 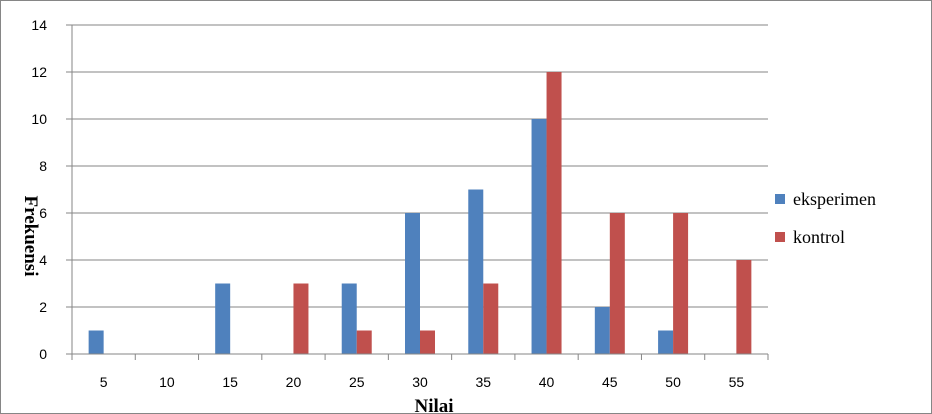 What do you see at coordinates (30, 236) in the screenshot?
I see `y-axis-title: Frekuensi` at bounding box center [30, 236].